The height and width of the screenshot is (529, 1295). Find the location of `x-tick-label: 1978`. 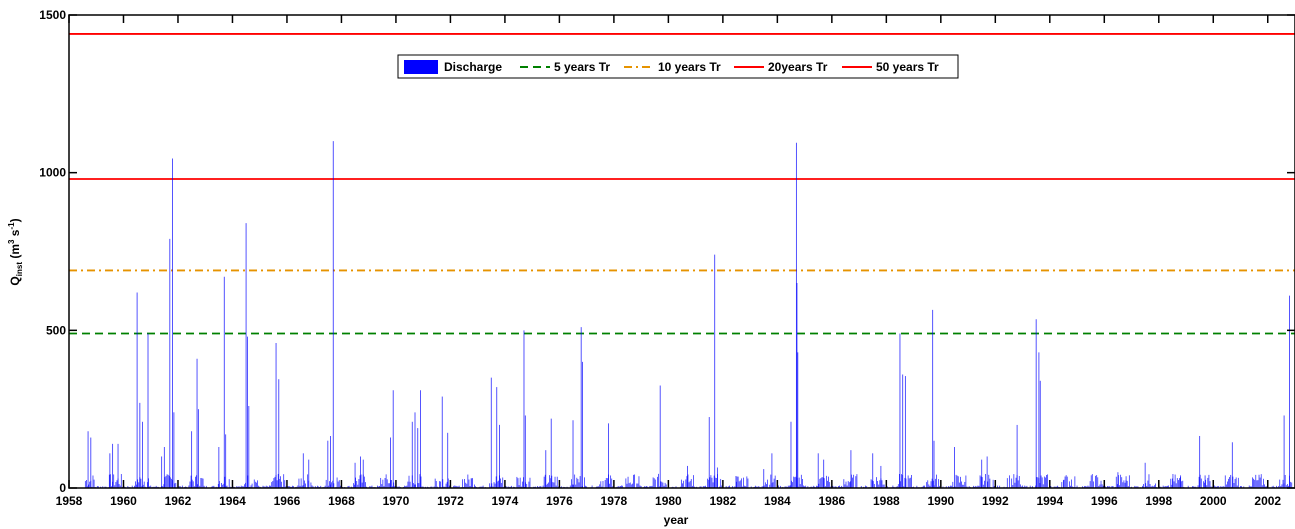

x-tick-label: 1978 is located at coordinates (614, 501).